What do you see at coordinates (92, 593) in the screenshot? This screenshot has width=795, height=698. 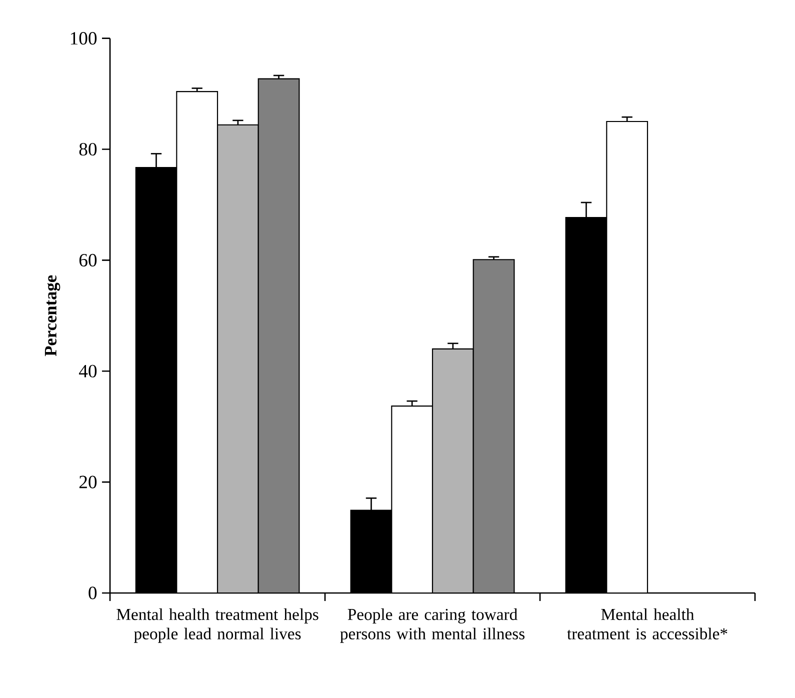 I see `y-tick-label: 0` at bounding box center [92, 593].